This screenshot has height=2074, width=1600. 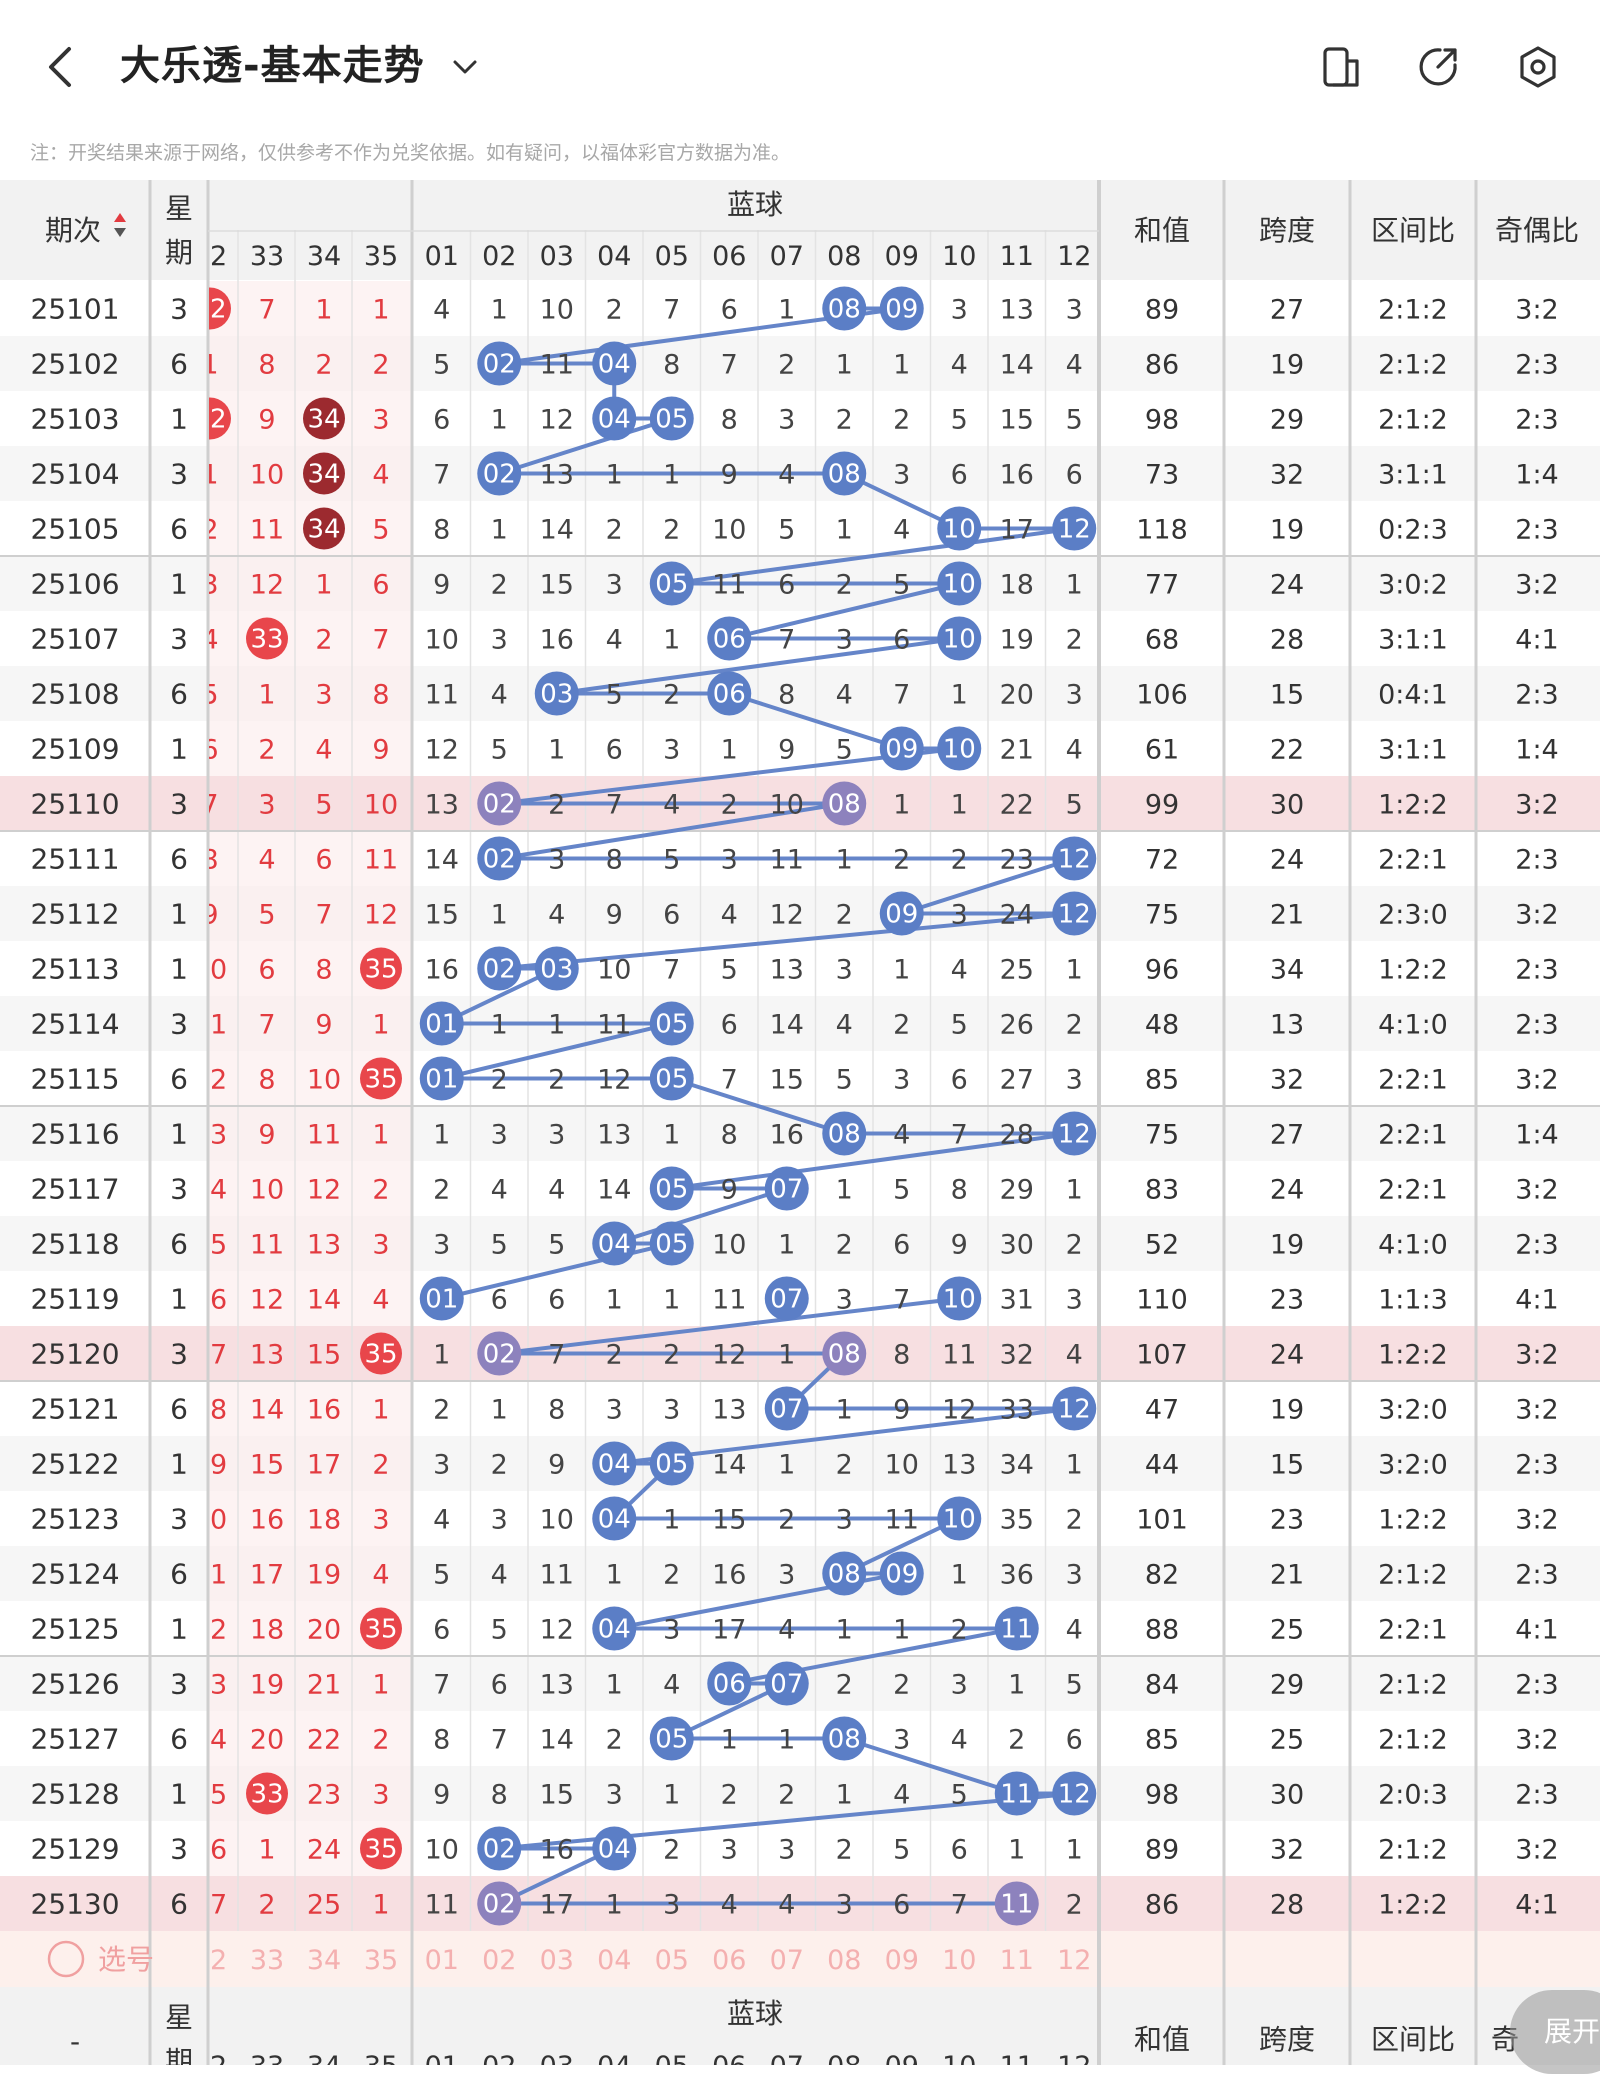 I want to click on stat-cell-oddeven: 4:1, so click(x=1536, y=1630).